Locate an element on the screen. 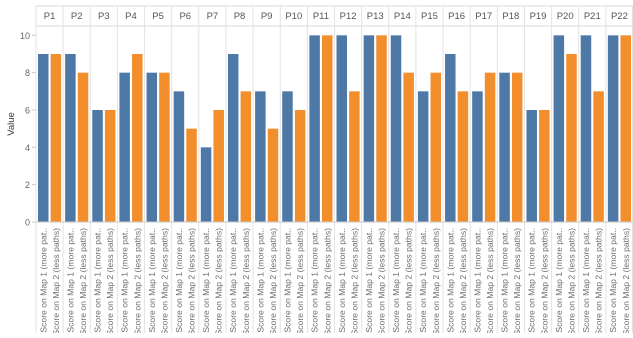 This screenshot has height=338, width=633. panel-header-label: P20 is located at coordinates (565, 16).